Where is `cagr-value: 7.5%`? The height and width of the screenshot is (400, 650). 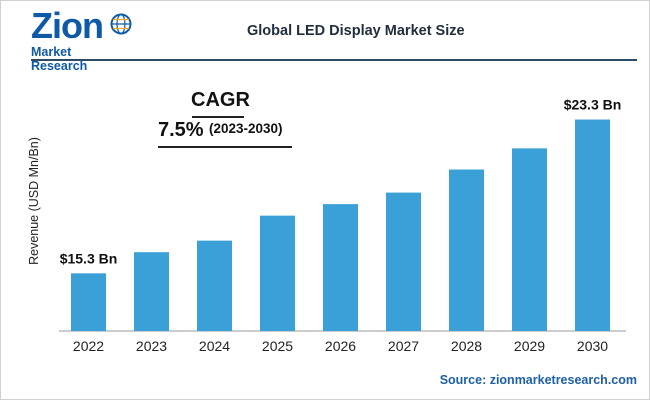
cagr-value: 7.5% is located at coordinates (181, 130).